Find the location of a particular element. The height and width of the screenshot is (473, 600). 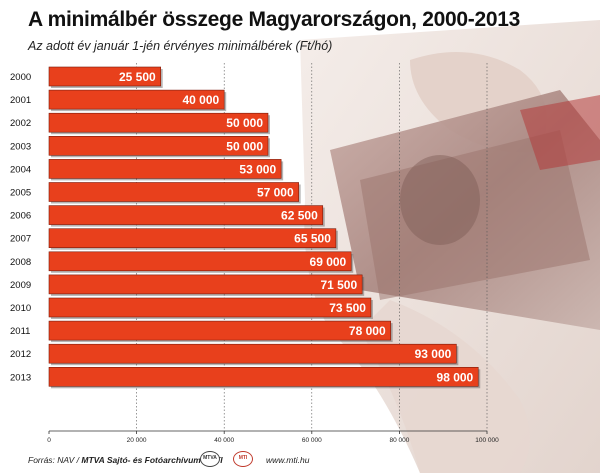

year-label-2012: 2012 is located at coordinates (20, 354).